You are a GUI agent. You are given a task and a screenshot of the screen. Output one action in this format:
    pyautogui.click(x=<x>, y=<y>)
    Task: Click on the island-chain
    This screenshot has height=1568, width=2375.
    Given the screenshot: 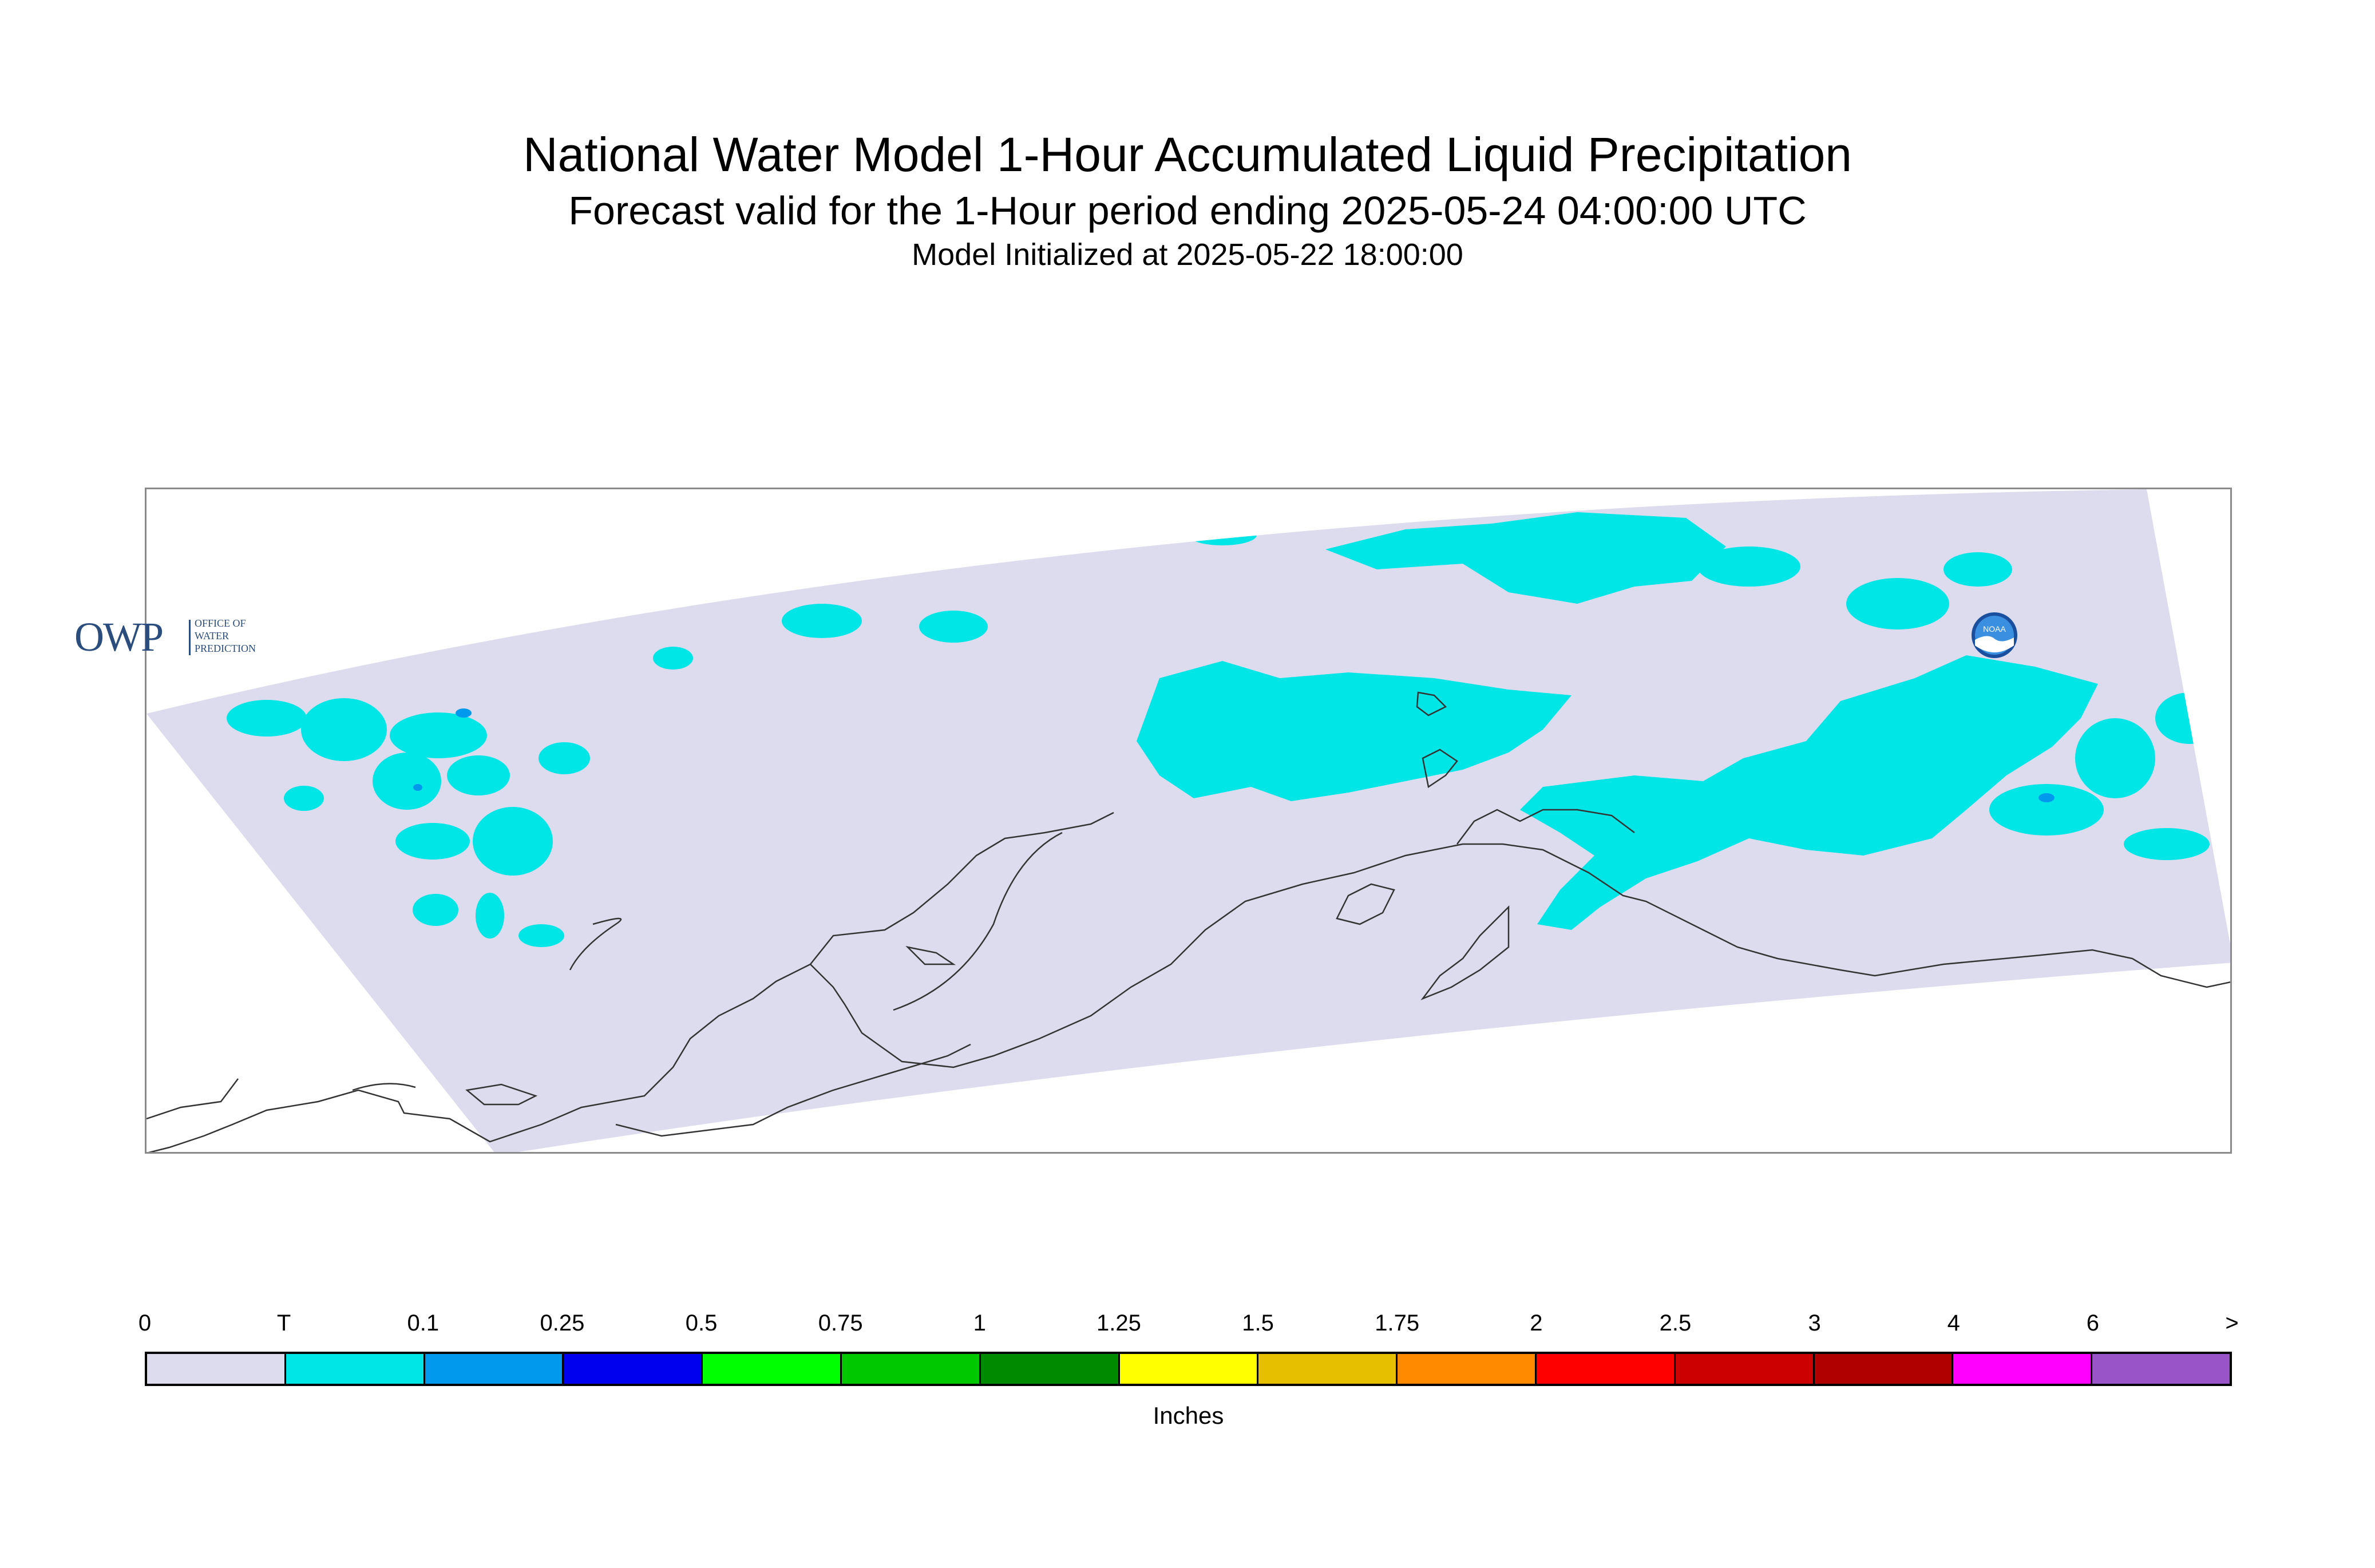 What is the action you would take?
    pyautogui.click(x=1465, y=952)
    